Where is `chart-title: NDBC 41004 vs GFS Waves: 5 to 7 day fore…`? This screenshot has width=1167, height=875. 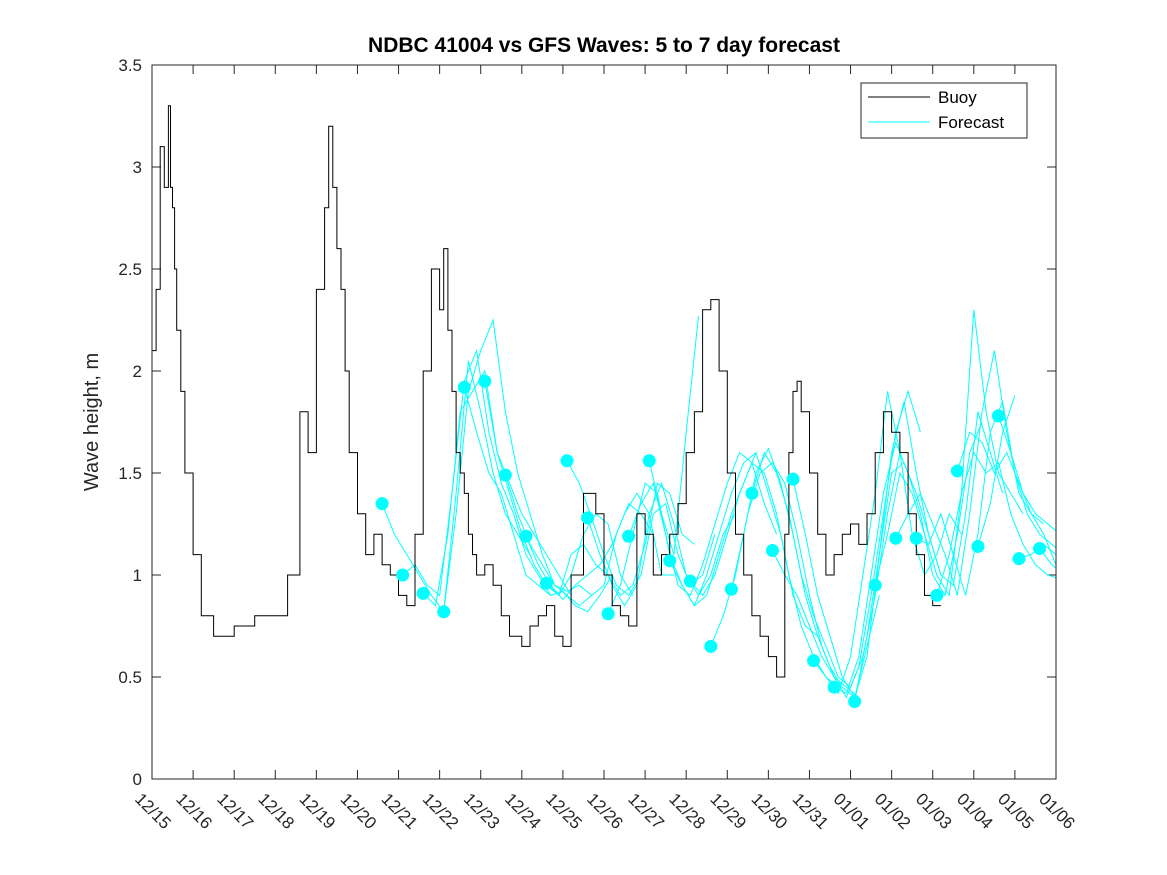 chart-title: NDBC 41004 vs GFS Waves: 5 to 7 day fore… is located at coordinates (604, 45).